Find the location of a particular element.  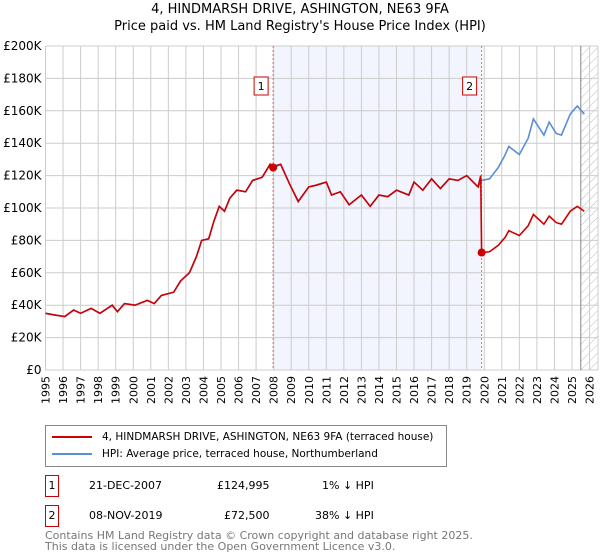

y-tick-label: £200K is located at coordinates (23, 46).